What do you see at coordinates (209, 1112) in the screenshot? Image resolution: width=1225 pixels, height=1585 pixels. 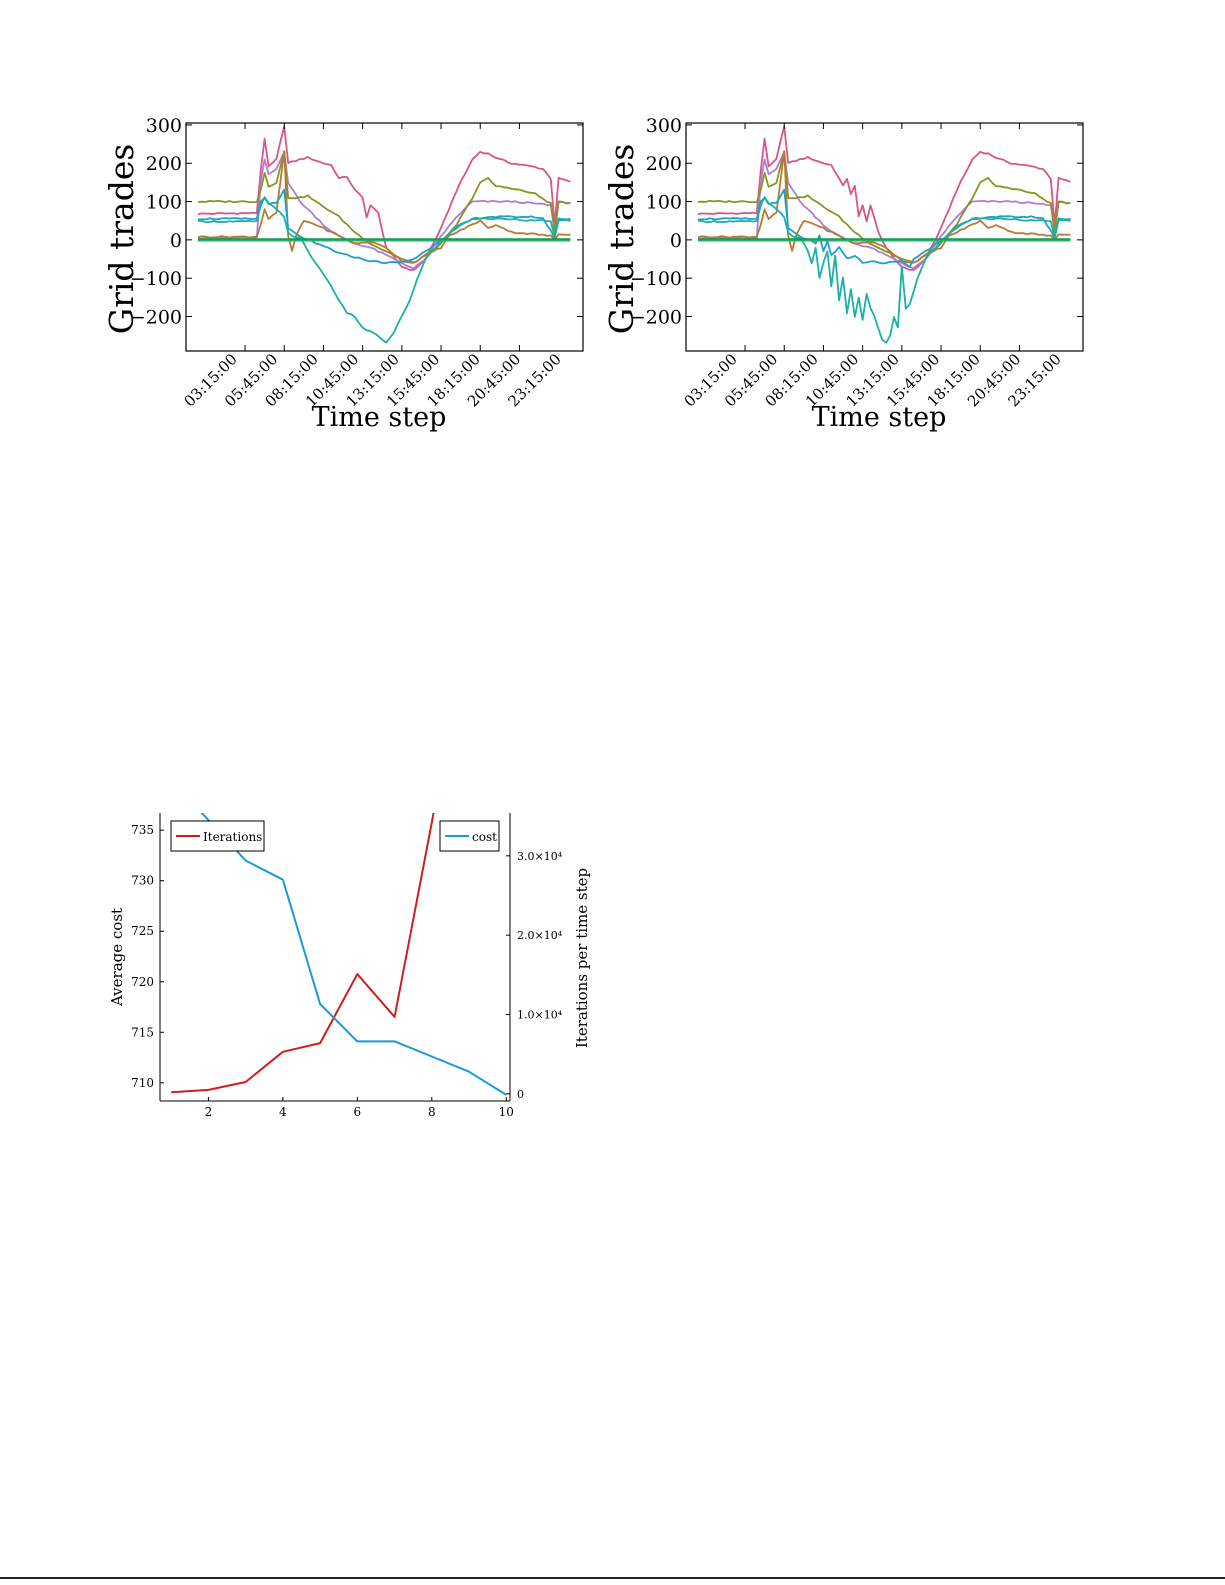 I see `x-tick-label: 2` at bounding box center [209, 1112].